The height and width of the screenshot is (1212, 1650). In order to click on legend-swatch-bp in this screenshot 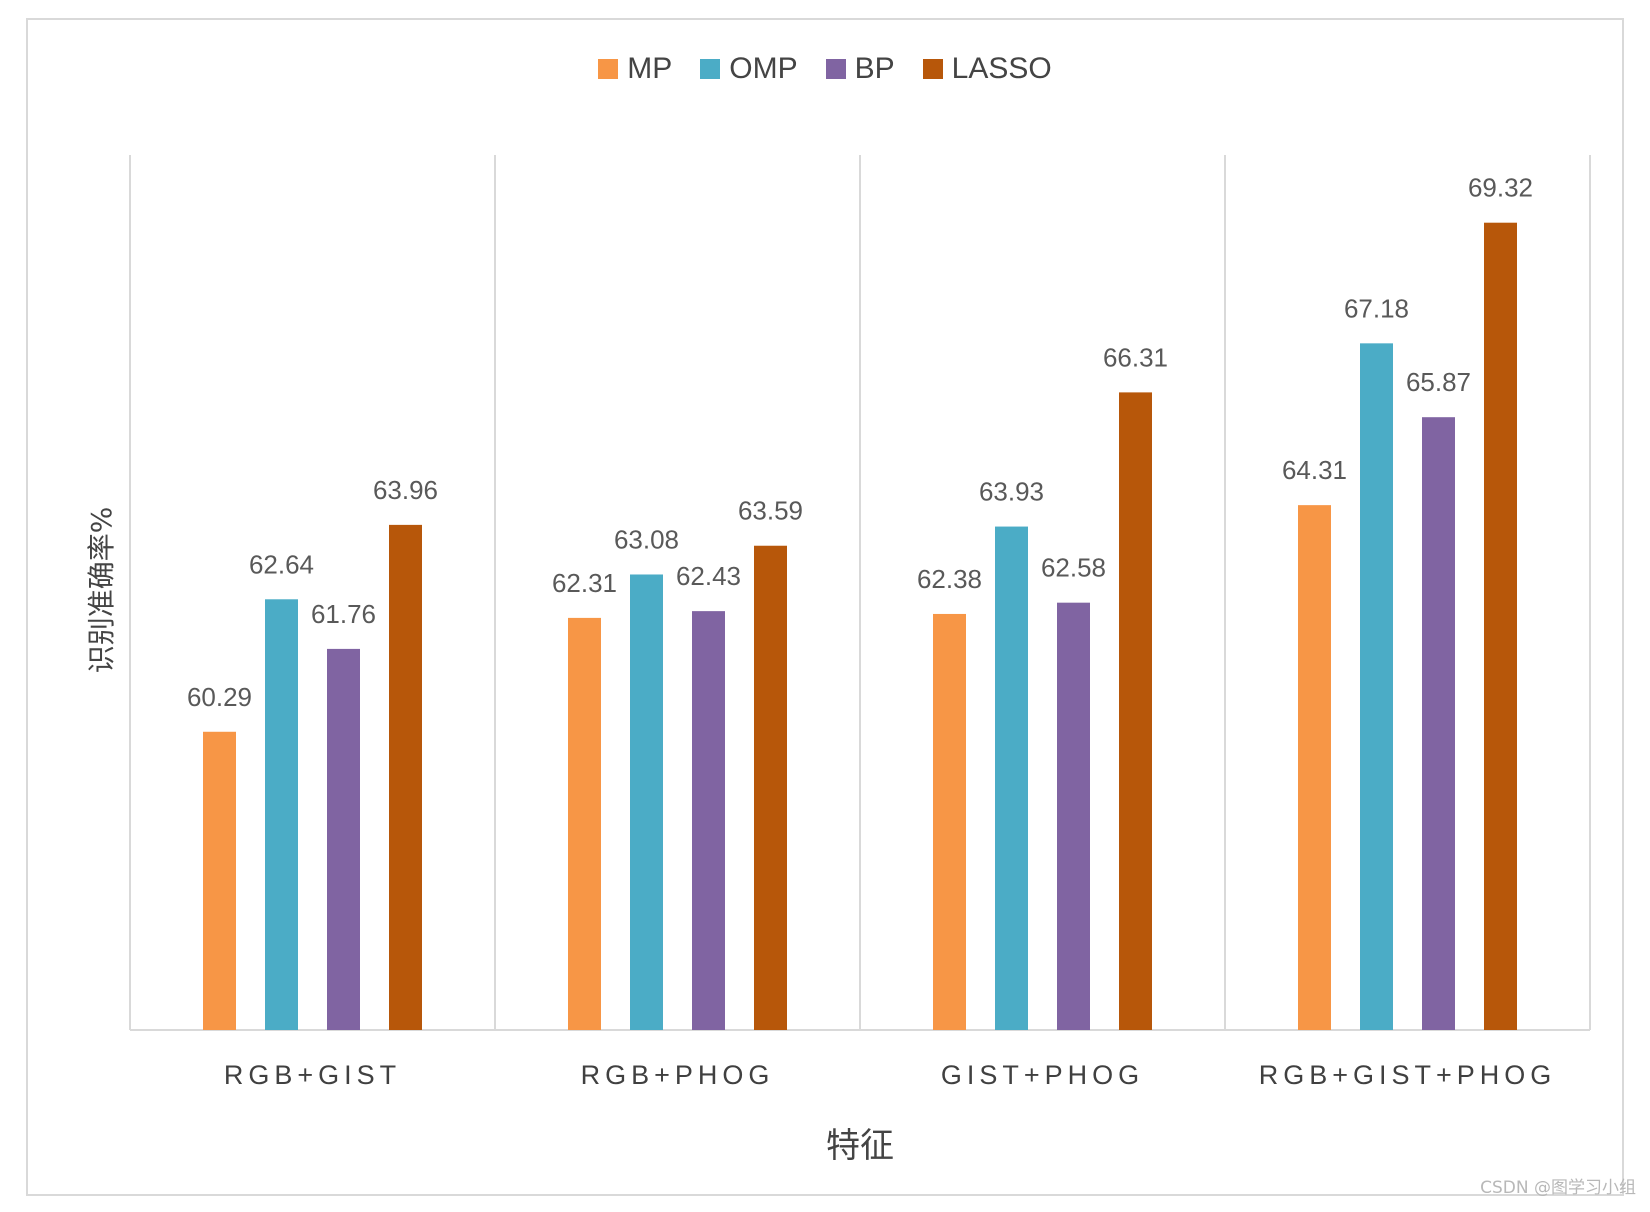, I will do `click(835, 69)`.